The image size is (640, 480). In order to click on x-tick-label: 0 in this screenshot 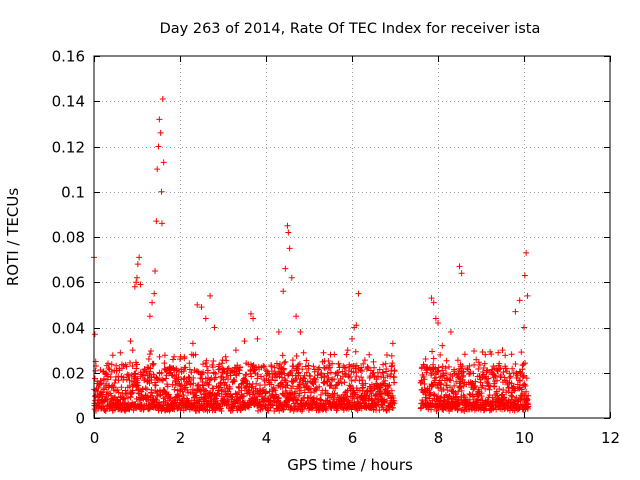, I will do `click(95, 438)`.